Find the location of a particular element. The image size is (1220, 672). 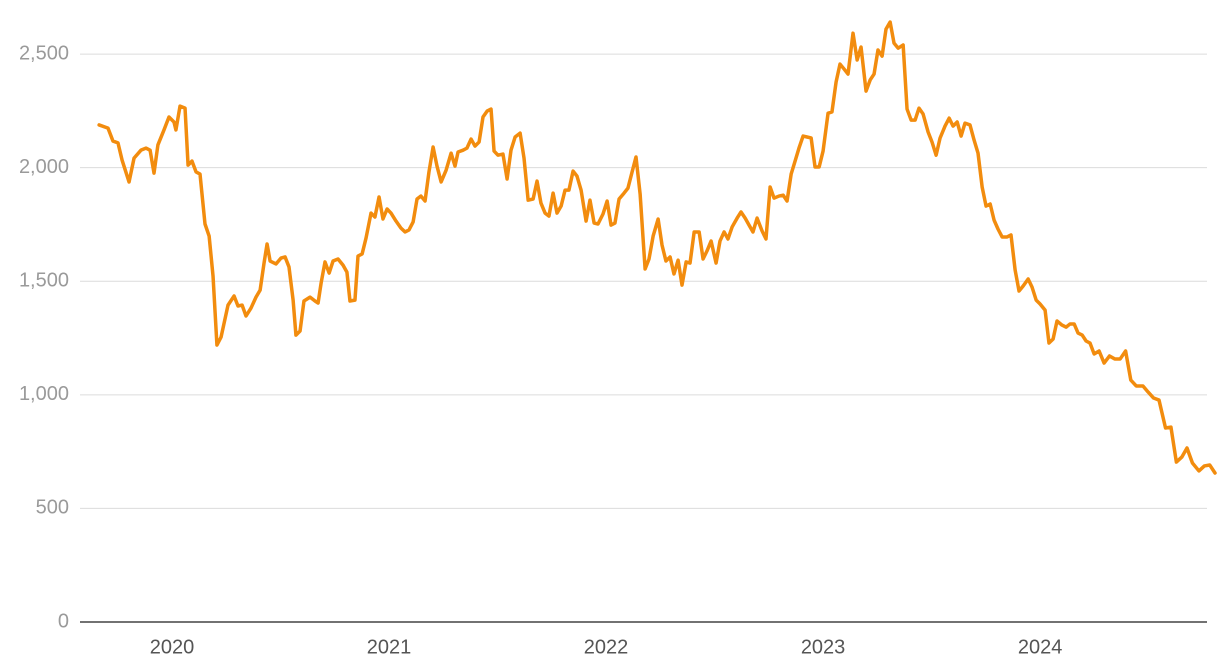

x-tick-label: 2022 is located at coordinates (606, 647).